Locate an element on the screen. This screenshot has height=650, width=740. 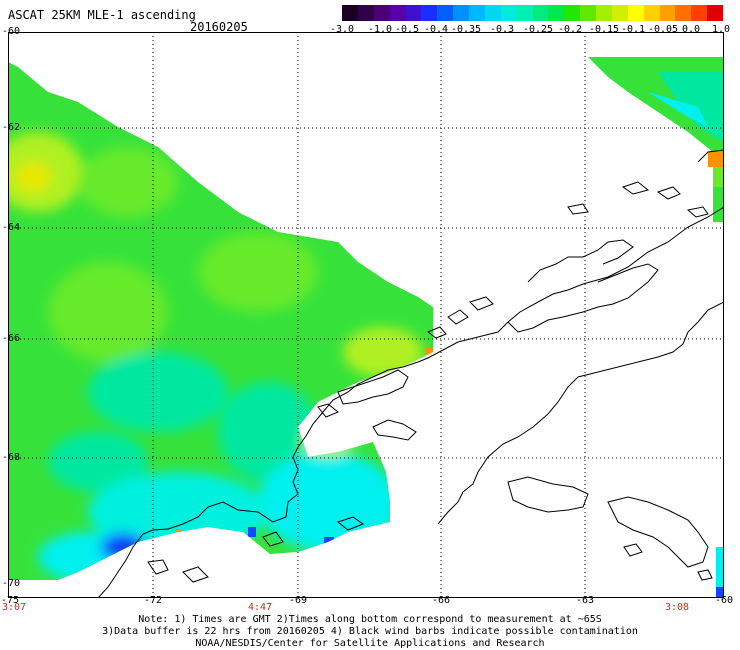
lon-label: -72 is located at coordinates (153, 600).